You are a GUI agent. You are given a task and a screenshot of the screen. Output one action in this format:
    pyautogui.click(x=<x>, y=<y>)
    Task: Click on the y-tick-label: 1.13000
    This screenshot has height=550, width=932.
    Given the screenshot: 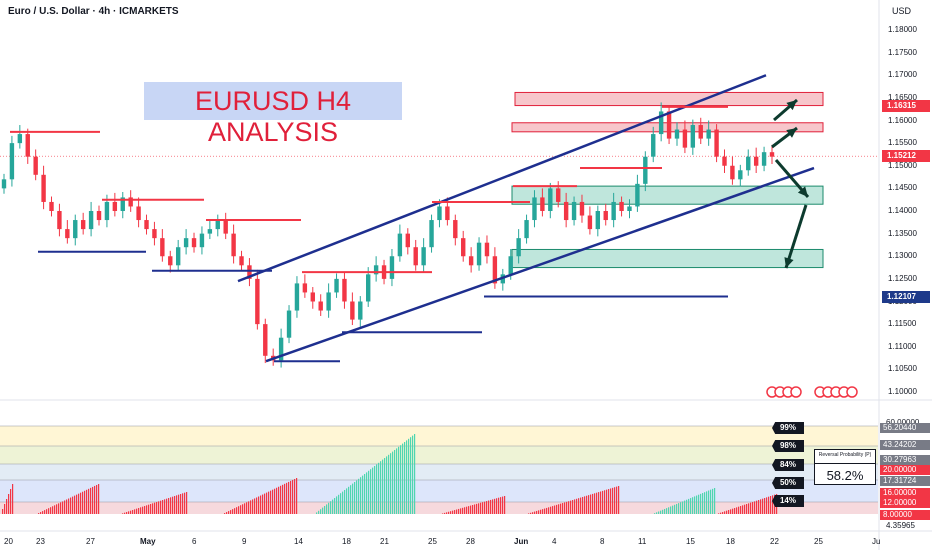 What is the action you would take?
    pyautogui.click(x=902, y=256)
    